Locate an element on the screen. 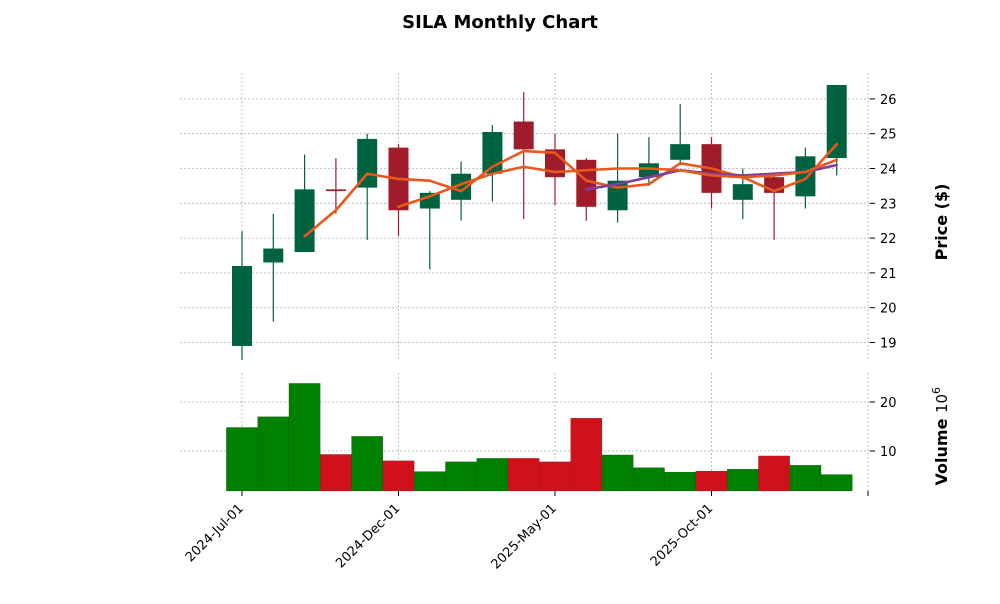 This screenshot has height=604, width=1000. volume-scale-exponent: 6 is located at coordinates (936, 390).